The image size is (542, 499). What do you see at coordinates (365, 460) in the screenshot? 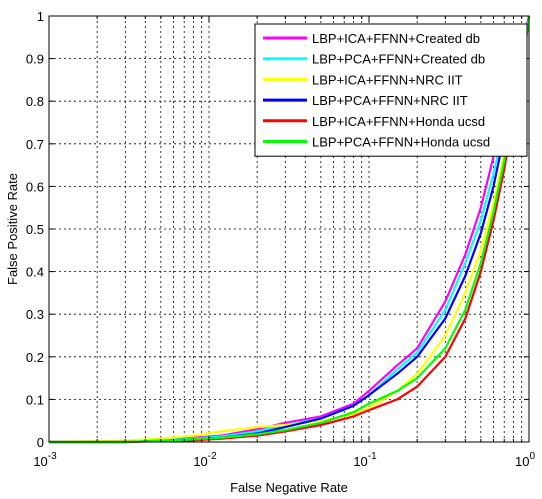
I see `x-tick-label: 10⁻¹` at bounding box center [365, 460].